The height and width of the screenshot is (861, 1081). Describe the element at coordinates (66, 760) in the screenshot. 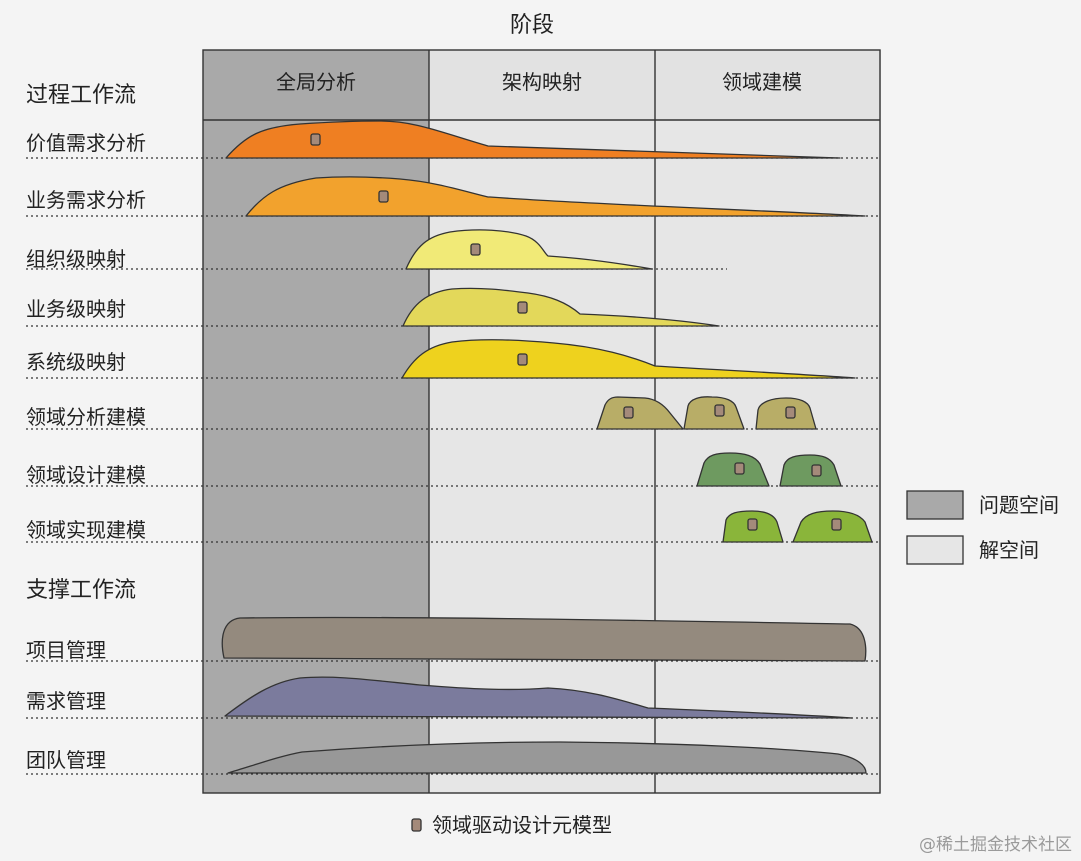

I see `row-label-team-management: 团队管理` at that location.